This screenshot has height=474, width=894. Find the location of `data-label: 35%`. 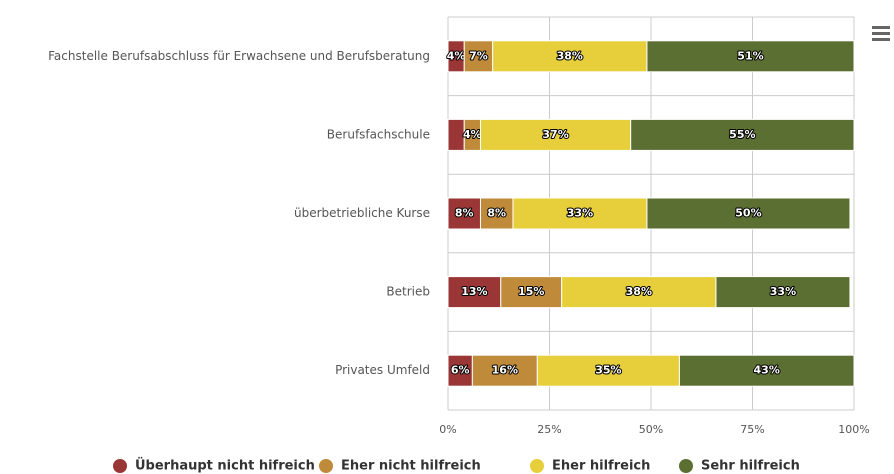

data-label: 35% is located at coordinates (608, 370).